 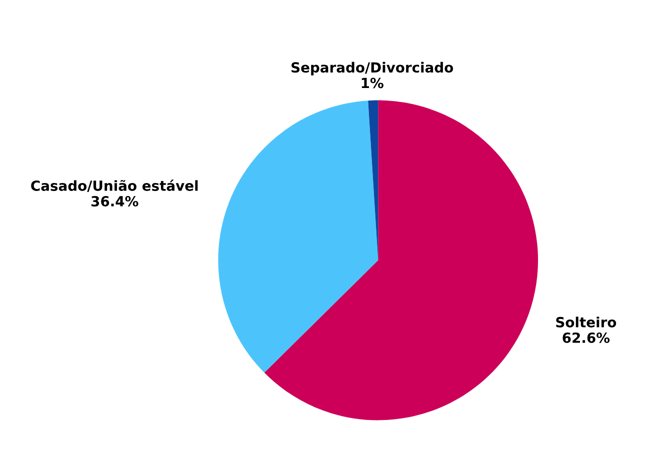 I want to click on slice-label: Casado/União estável, so click(x=114, y=186).